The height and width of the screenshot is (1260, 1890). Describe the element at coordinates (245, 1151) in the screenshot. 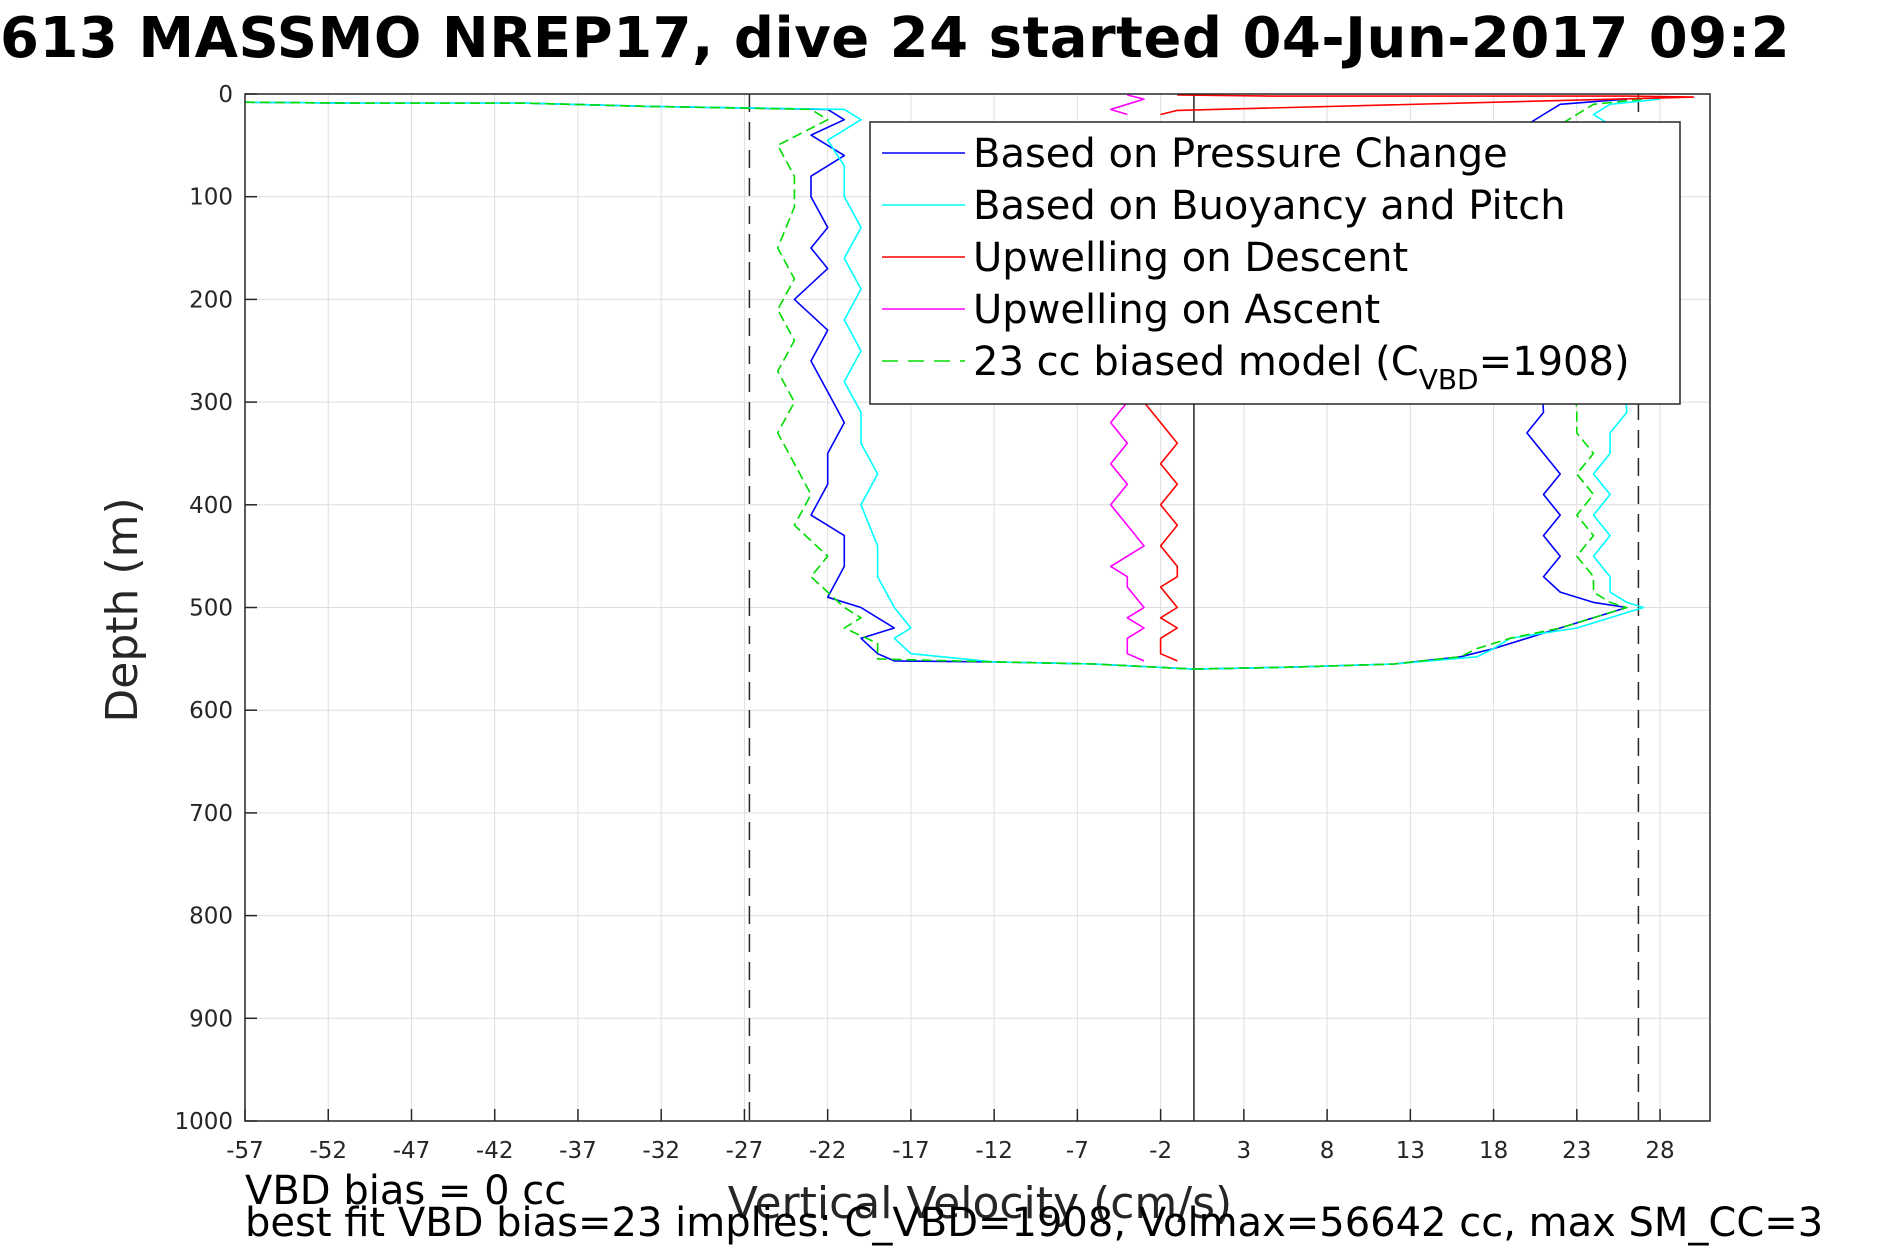

I see `x-tick-label: -57` at that location.